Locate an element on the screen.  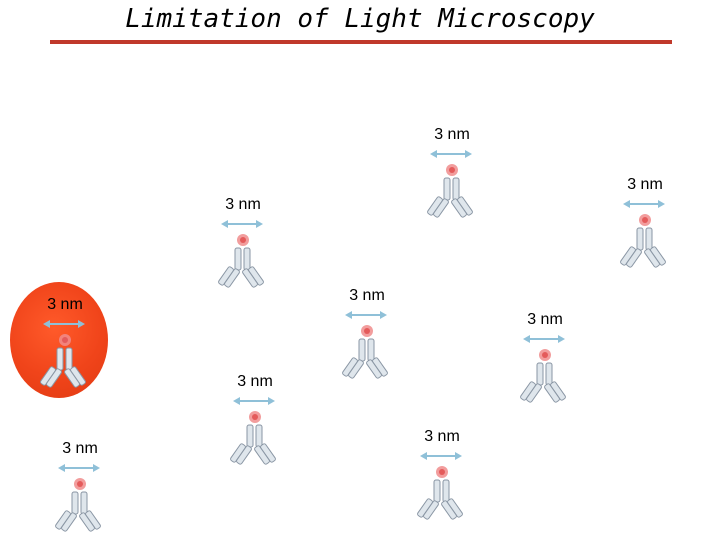
page-title: Limitation of Light Microscopy is located at coordinates (360, 19).